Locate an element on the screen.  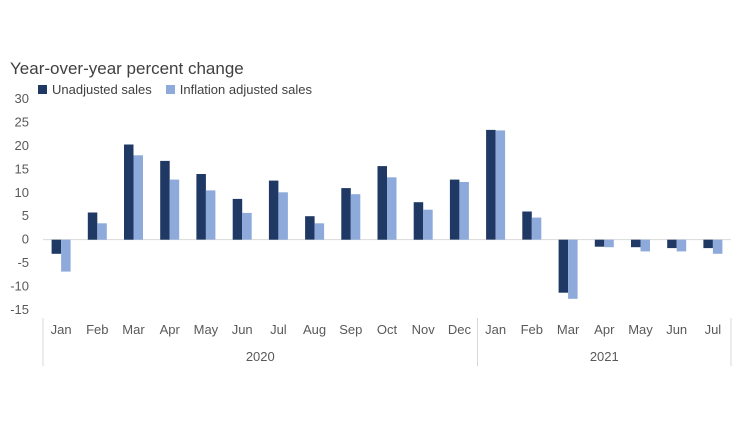
x-tick-label: Oct is located at coordinates (387, 329).